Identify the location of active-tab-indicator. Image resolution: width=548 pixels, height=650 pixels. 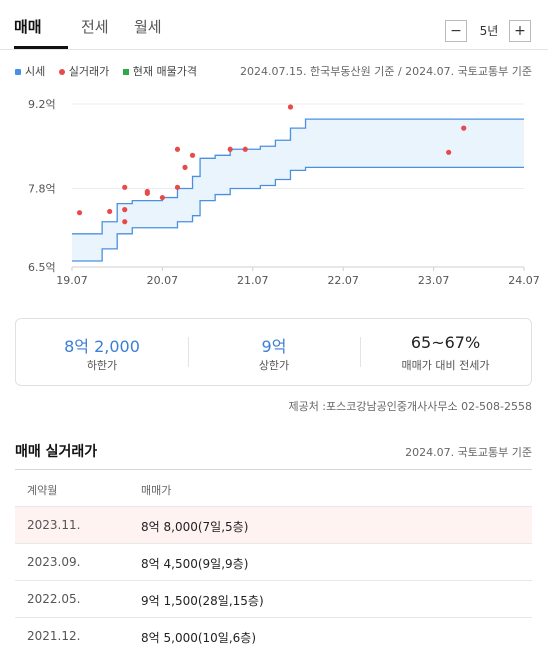
(41, 47).